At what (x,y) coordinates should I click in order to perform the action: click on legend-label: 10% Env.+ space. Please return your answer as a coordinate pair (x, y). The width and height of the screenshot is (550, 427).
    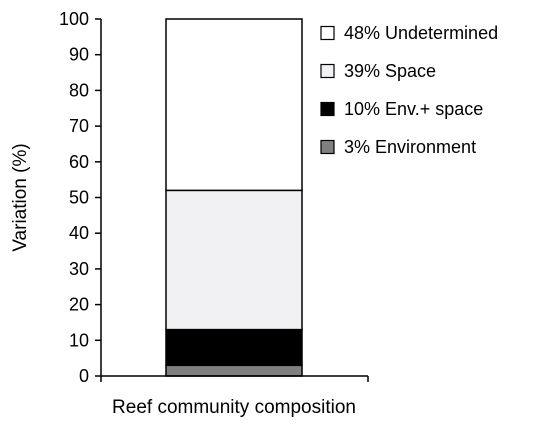
    Looking at the image, I should click on (413, 109).